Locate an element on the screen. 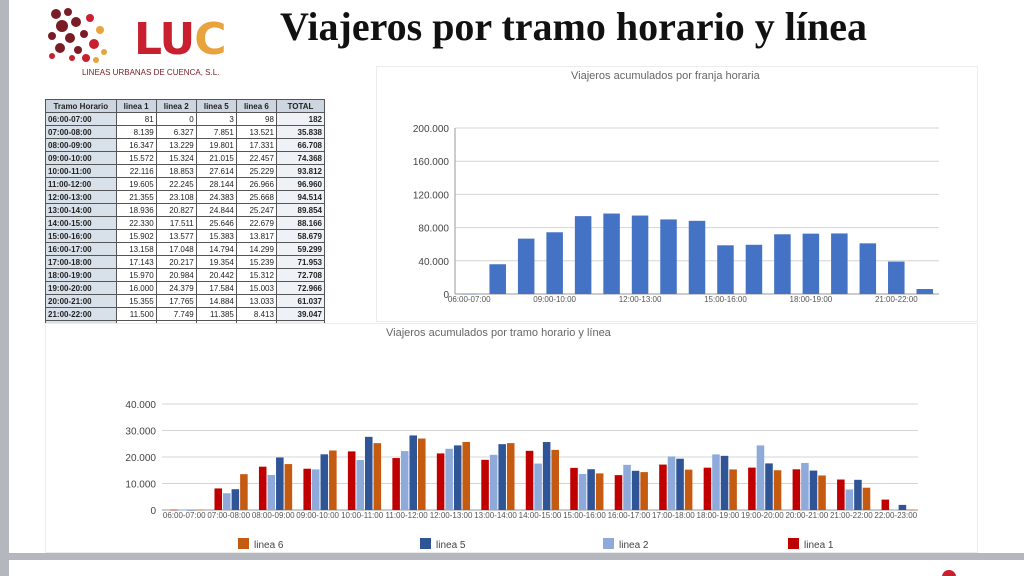 The width and height of the screenshot is (1024, 576). row-total-cell: 74.368 is located at coordinates (300, 158).